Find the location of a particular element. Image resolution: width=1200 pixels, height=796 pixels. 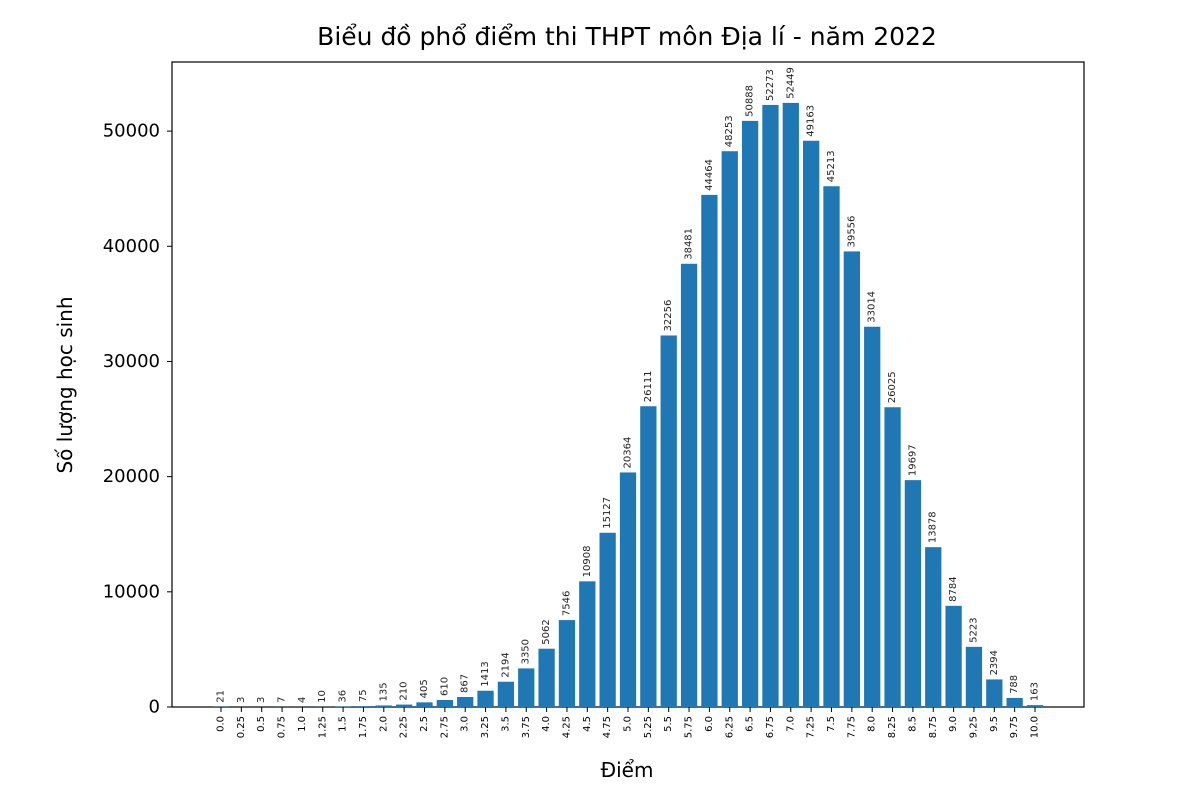

x-tick-label-7.25: 7.25 is located at coordinates (811, 727).